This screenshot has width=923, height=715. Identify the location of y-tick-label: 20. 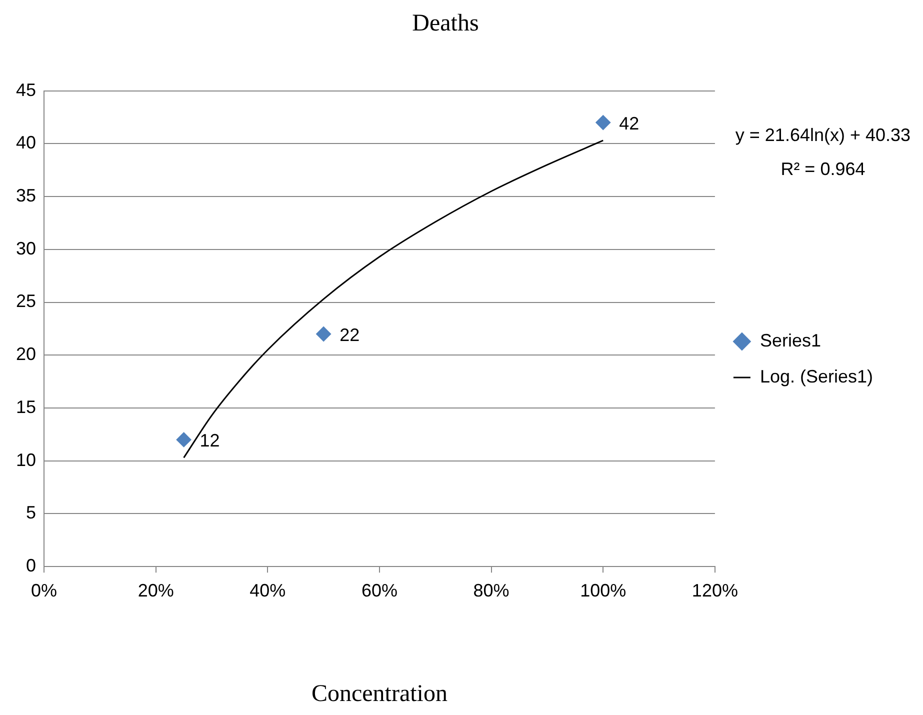
(26, 354).